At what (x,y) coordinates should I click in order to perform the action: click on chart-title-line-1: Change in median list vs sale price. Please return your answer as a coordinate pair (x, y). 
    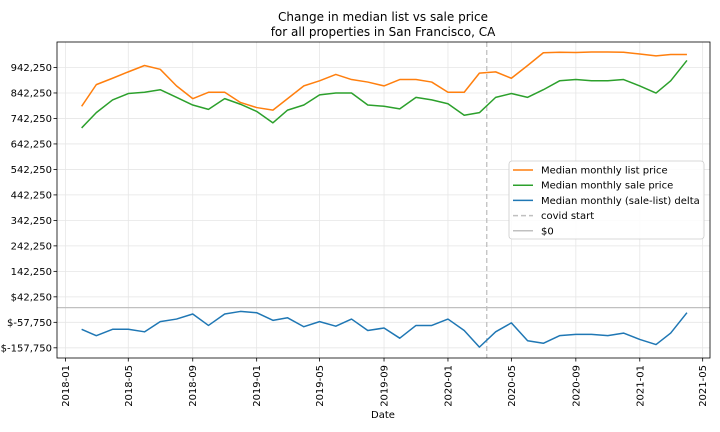
    Looking at the image, I should click on (383, 17).